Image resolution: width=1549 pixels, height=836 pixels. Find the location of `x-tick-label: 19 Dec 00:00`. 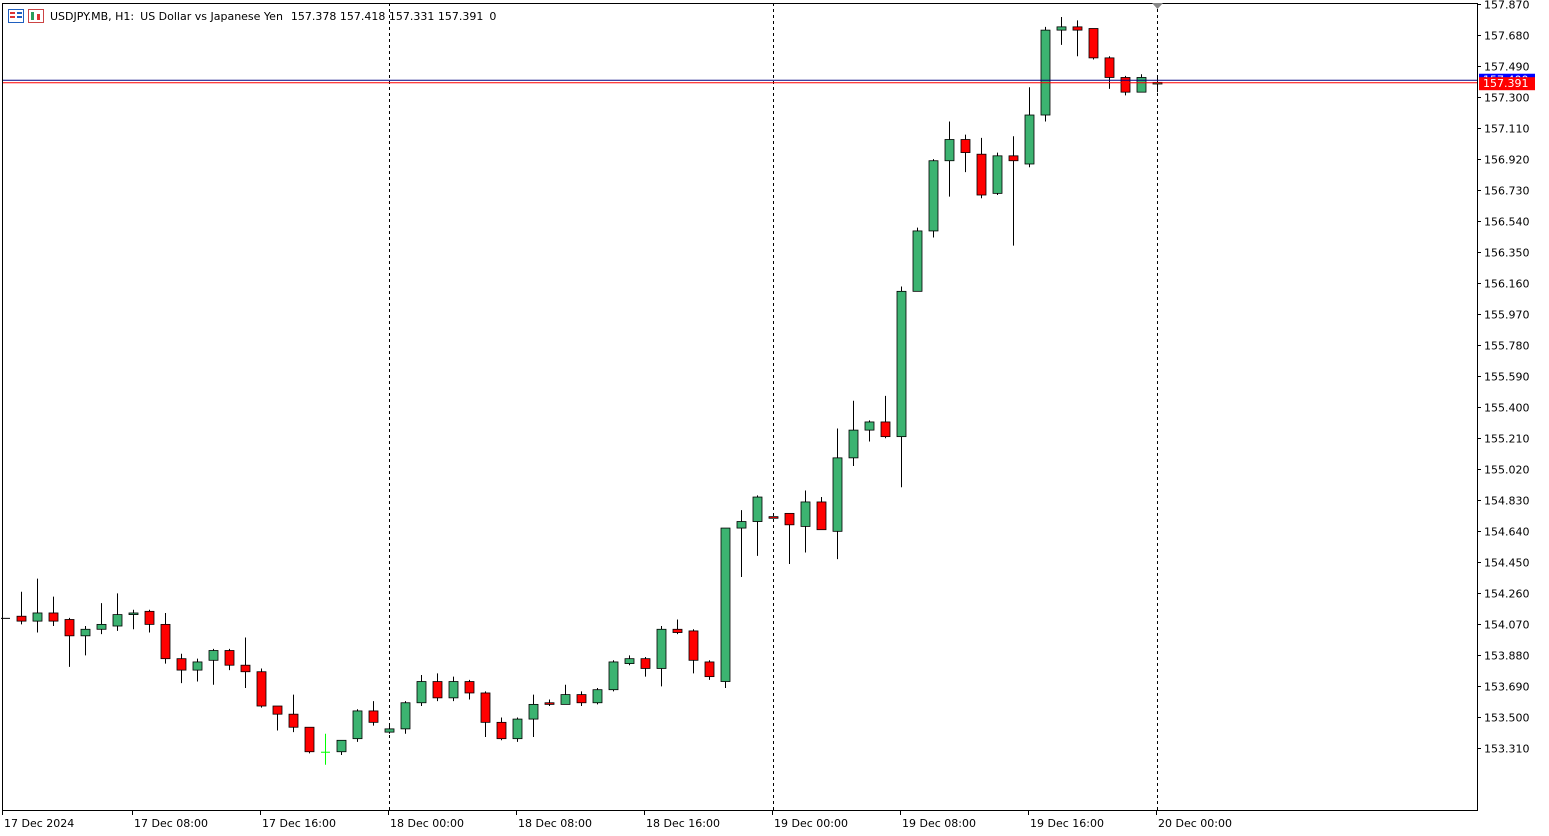

x-tick-label: 19 Dec 00:00 is located at coordinates (811, 823).